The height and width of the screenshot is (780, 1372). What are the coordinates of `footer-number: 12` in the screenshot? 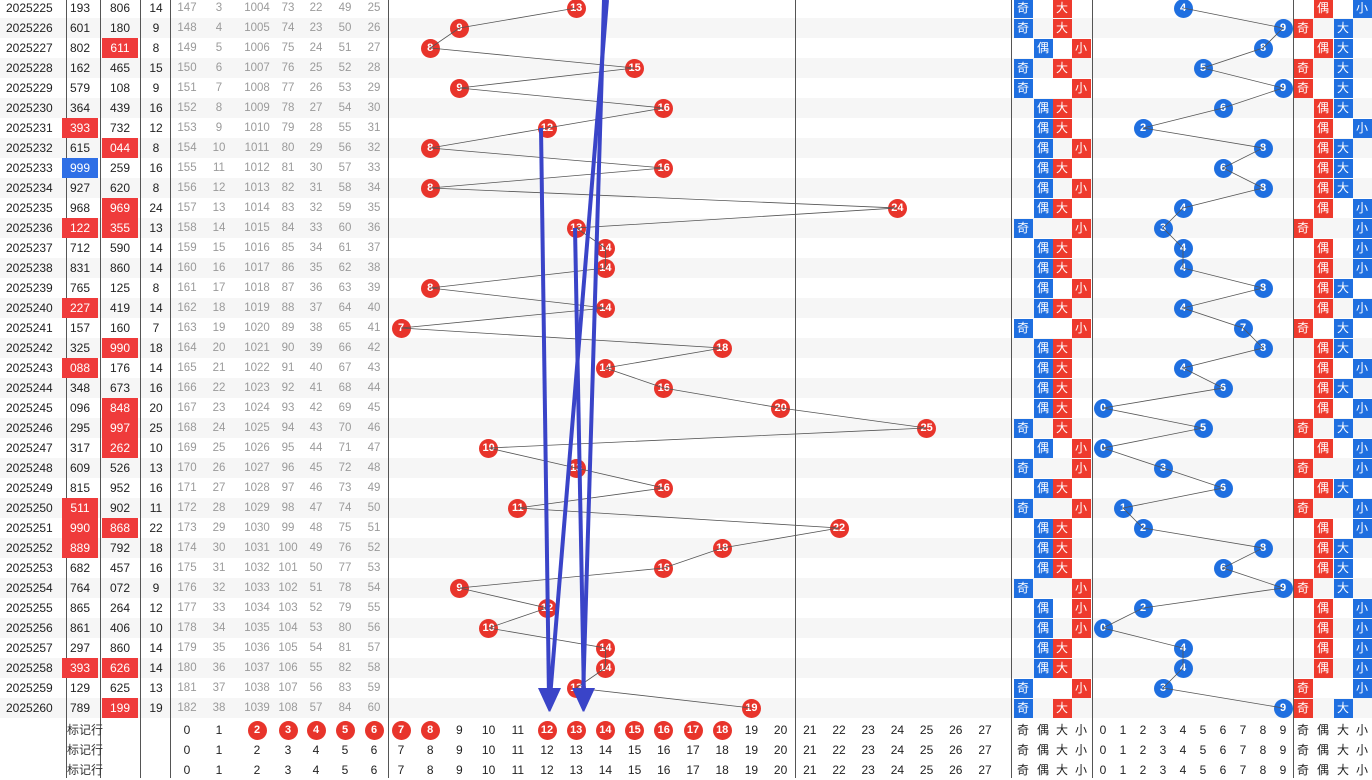 It's located at (547, 770).